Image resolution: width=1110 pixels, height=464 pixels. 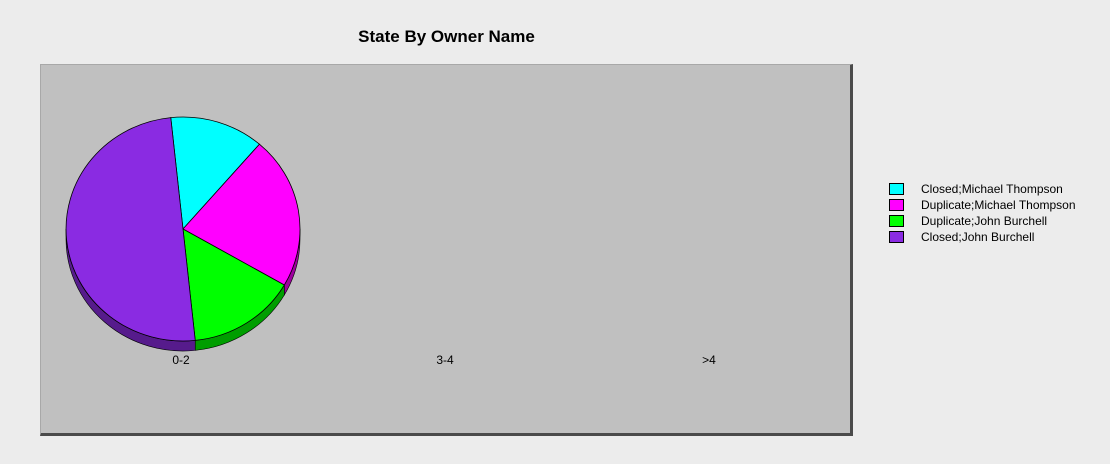 I want to click on legend-label: Duplicate;John Burchell, so click(x=984, y=221).